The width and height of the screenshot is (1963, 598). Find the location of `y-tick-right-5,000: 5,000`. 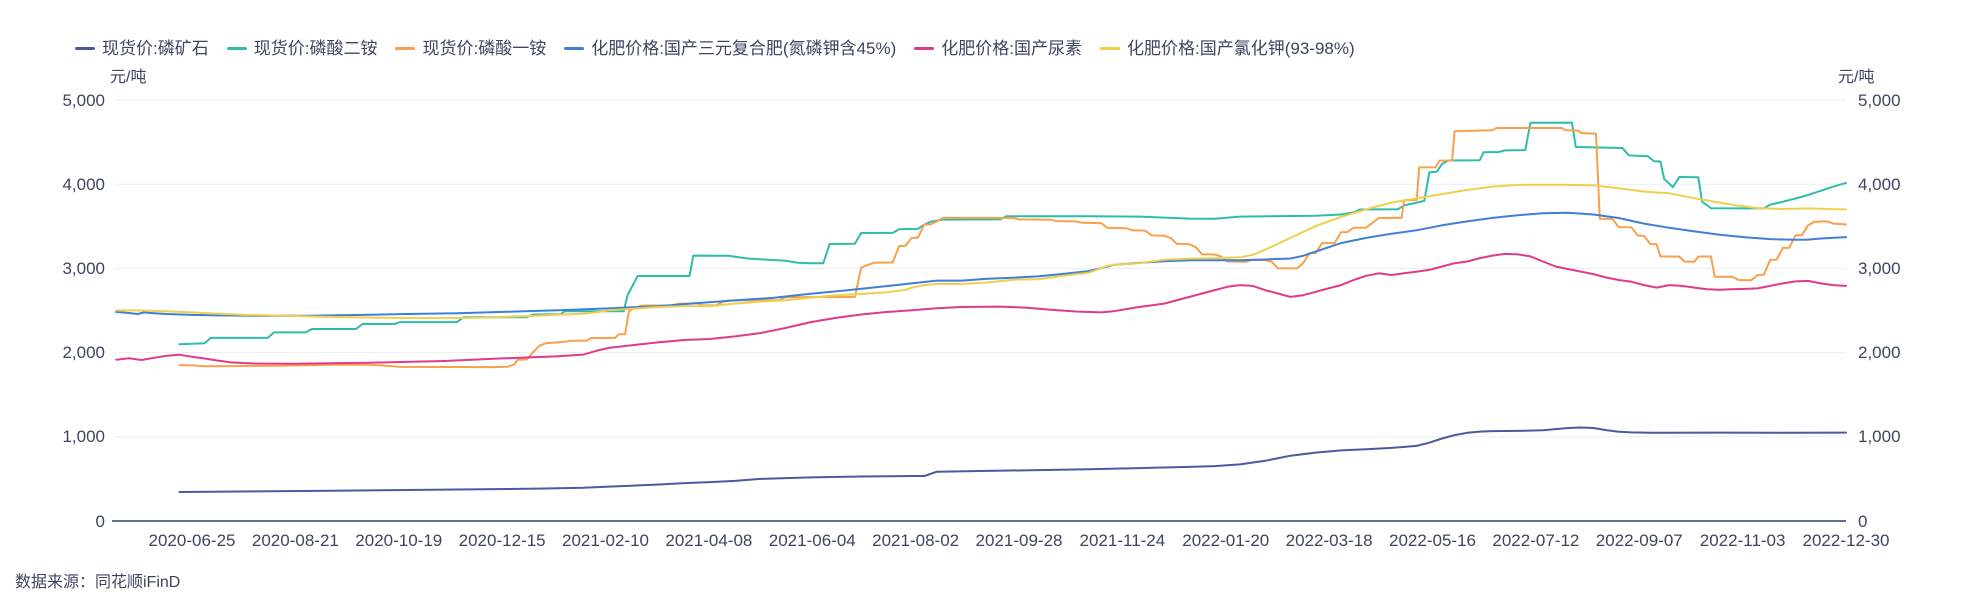

y-tick-right-5,000: 5,000 is located at coordinates (1879, 100).